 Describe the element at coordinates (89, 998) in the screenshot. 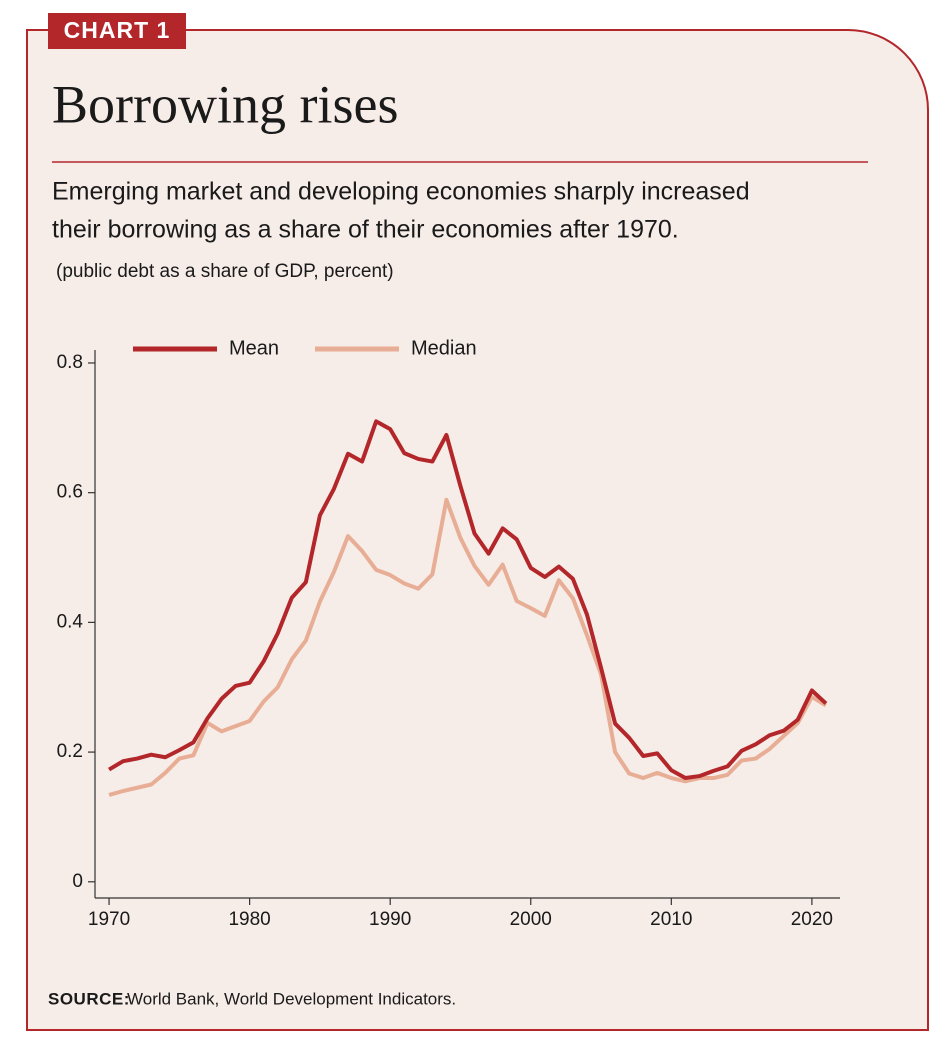

I see `source-label: SOURCE:` at that location.